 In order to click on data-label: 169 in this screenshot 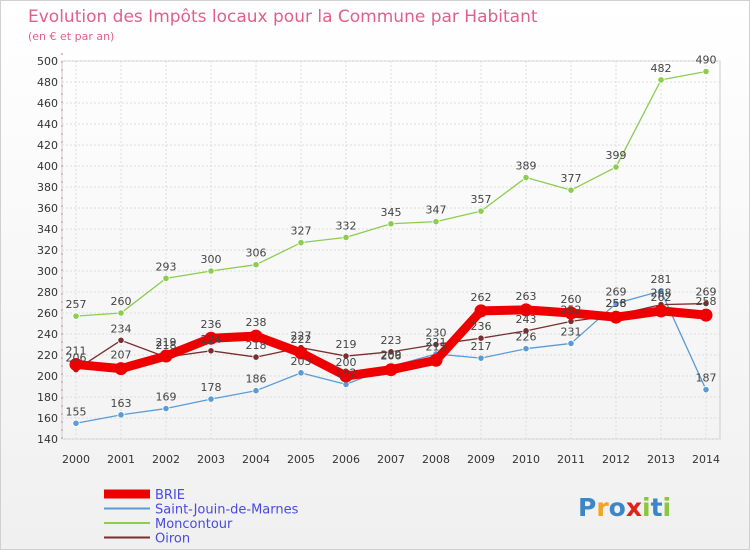, I will do `click(166, 397)`.